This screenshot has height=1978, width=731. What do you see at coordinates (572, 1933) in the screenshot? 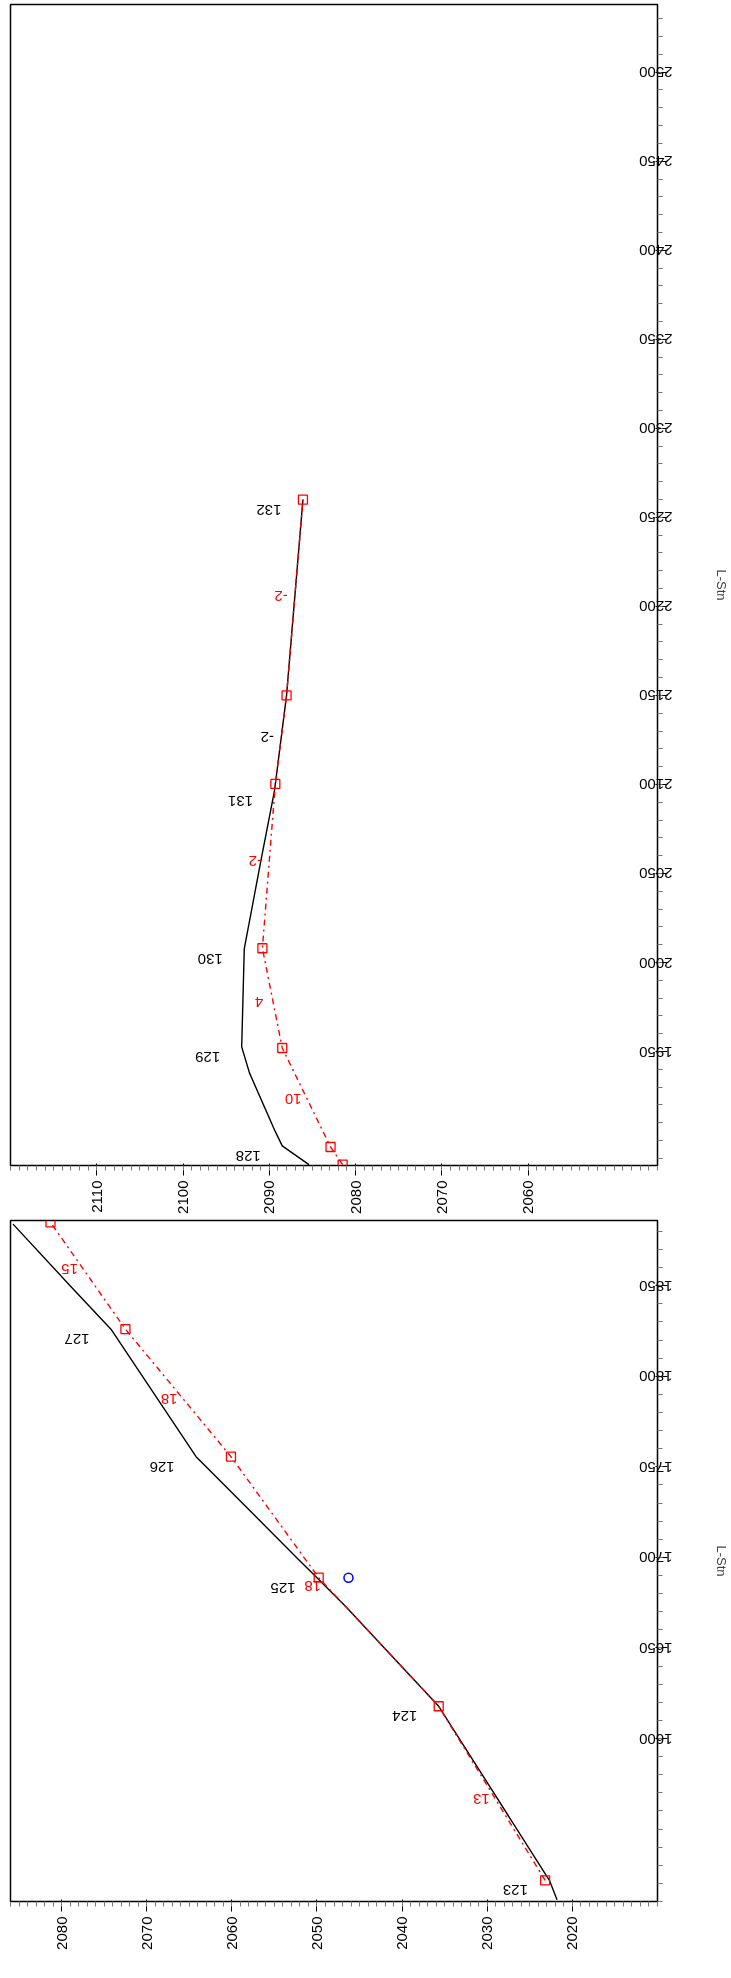
I see `x-tick-label: 2020` at bounding box center [572, 1933].